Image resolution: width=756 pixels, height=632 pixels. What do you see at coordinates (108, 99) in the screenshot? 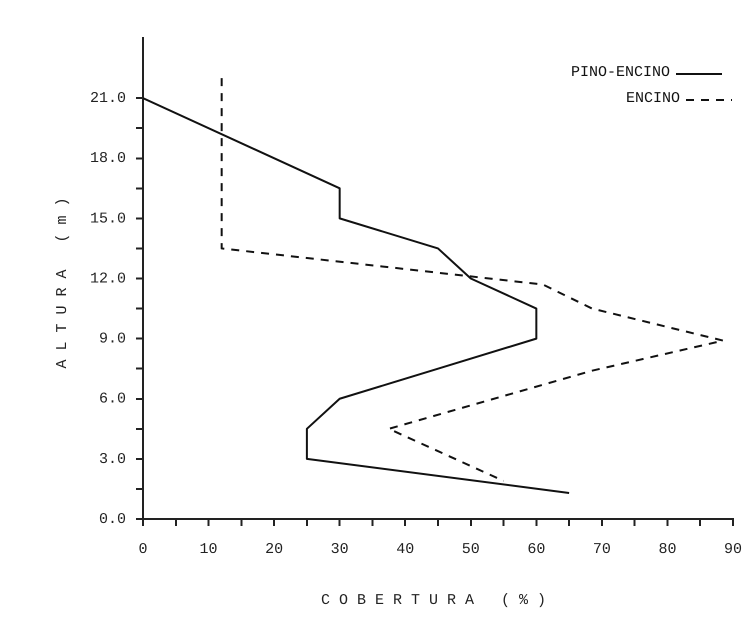
I see `y-tick-label: 21.0` at bounding box center [108, 99].